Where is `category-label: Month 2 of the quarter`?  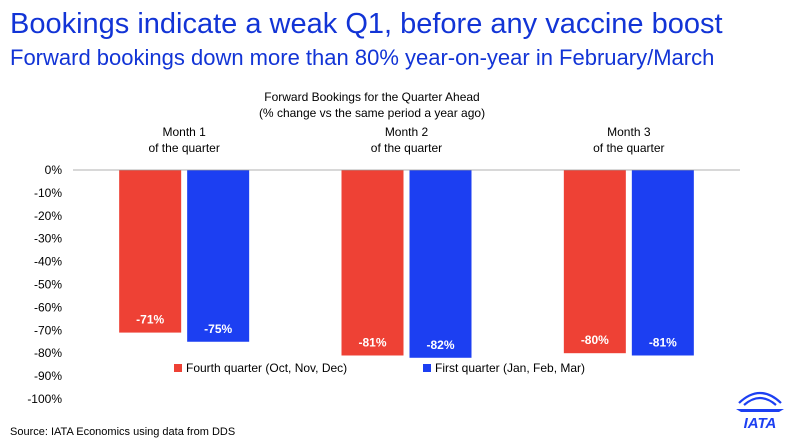
category-label: Month 2 of the quarter is located at coordinates (406, 140).